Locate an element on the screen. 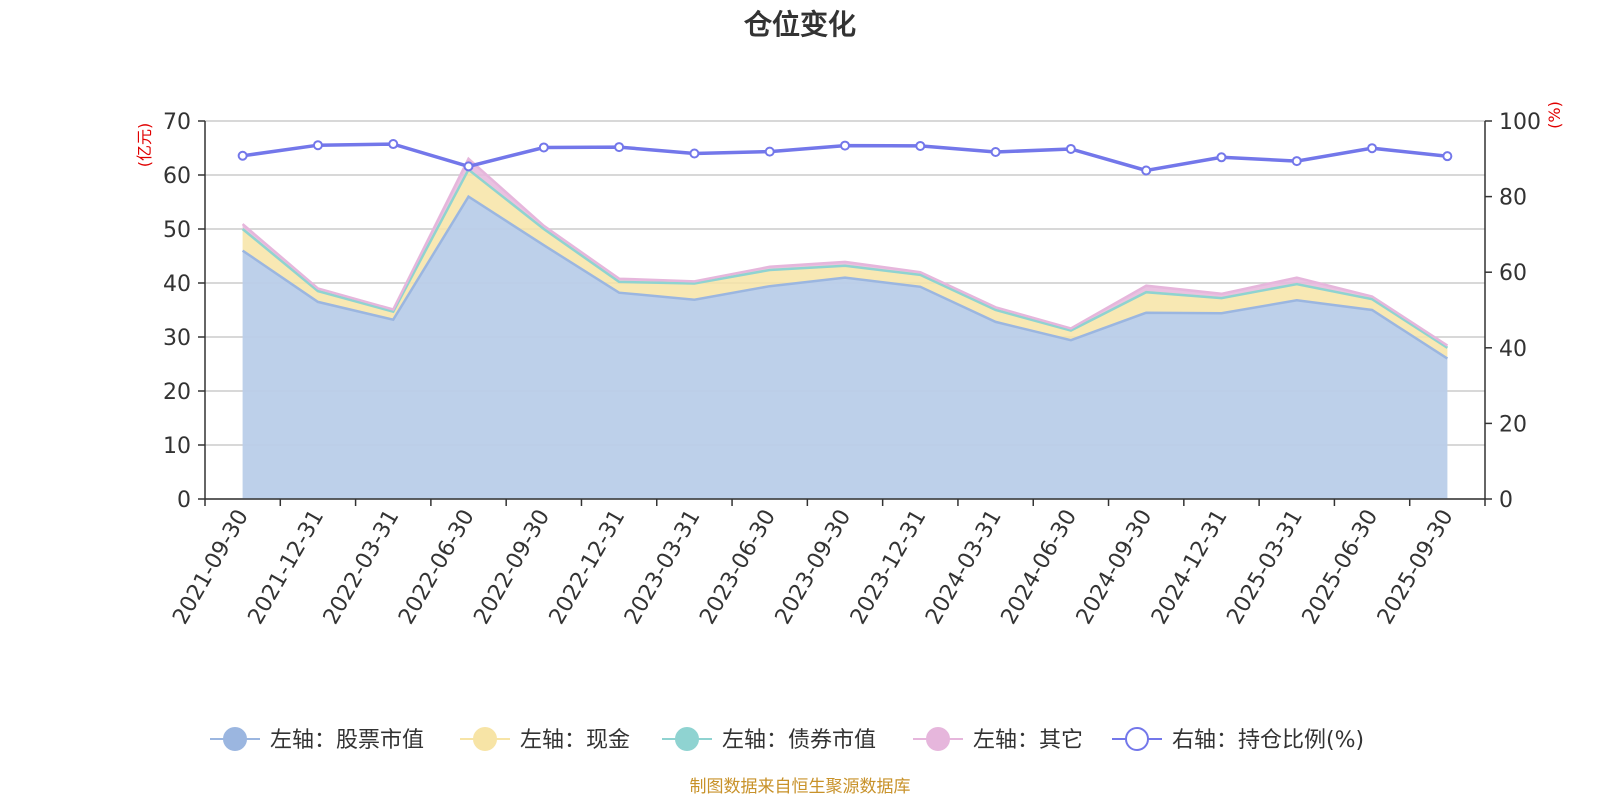 This screenshot has height=800, width=1600. x-axis-tick-label: 2022-09-30 is located at coordinates (512, 567).